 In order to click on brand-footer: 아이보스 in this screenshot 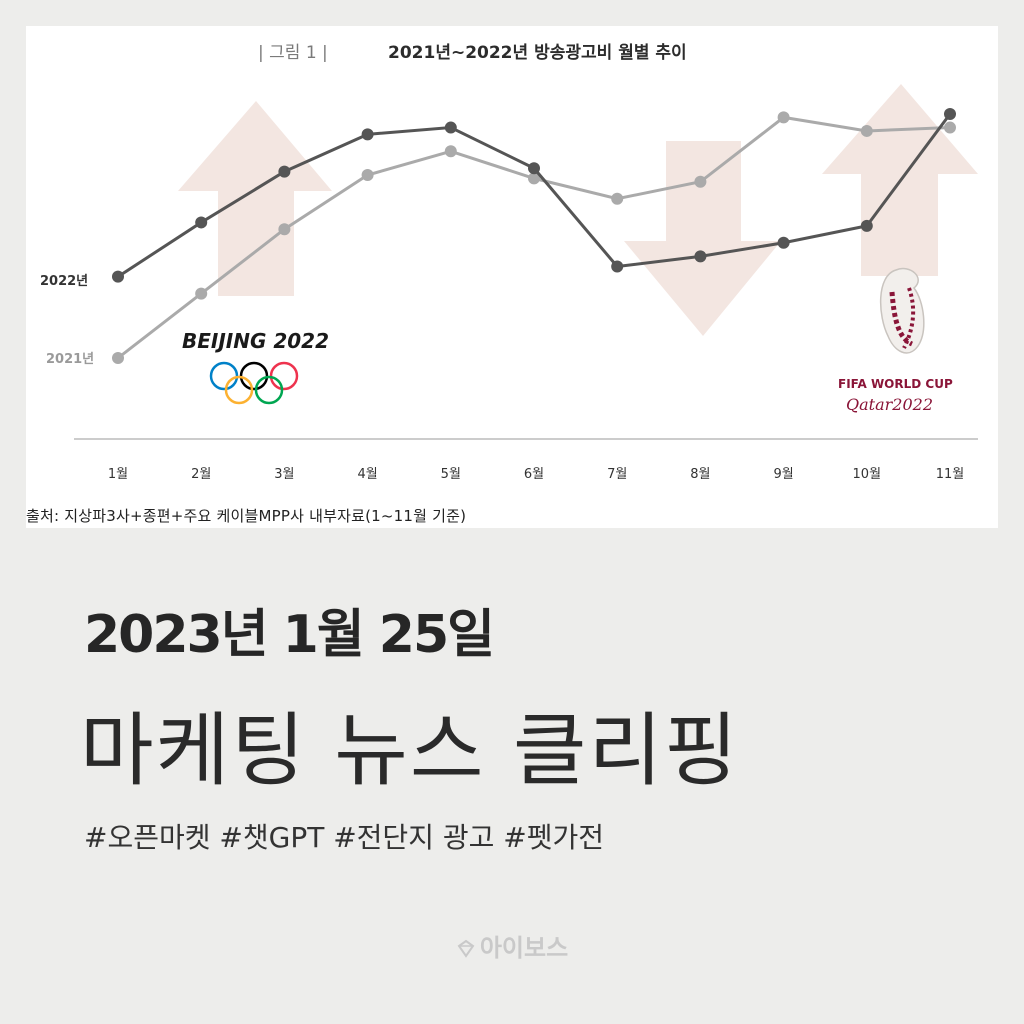, I will do `click(512, 945)`.